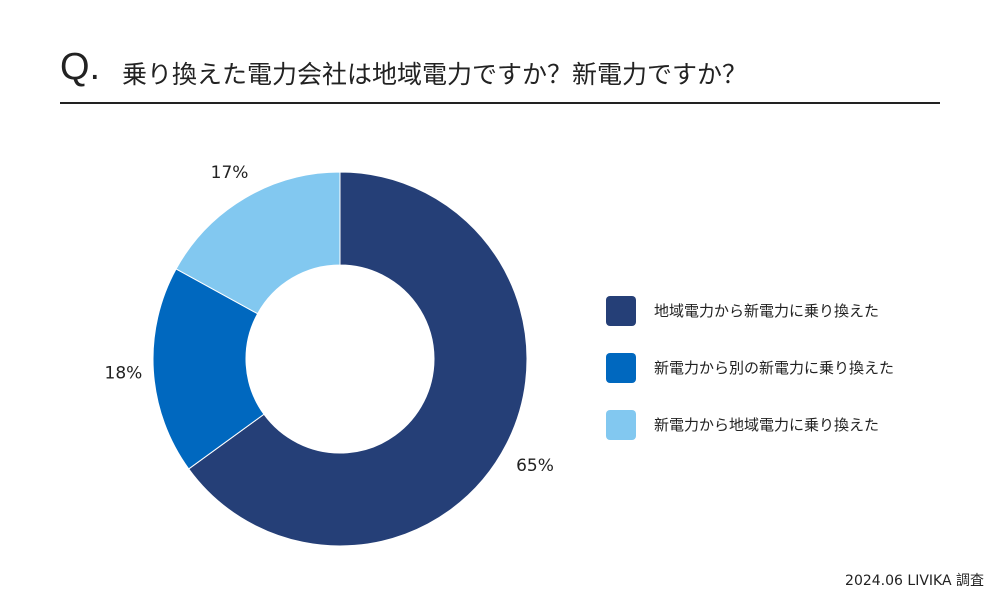  I want to click on legend-item: 地域電力から新電力に乗り換えた, so click(750, 310).